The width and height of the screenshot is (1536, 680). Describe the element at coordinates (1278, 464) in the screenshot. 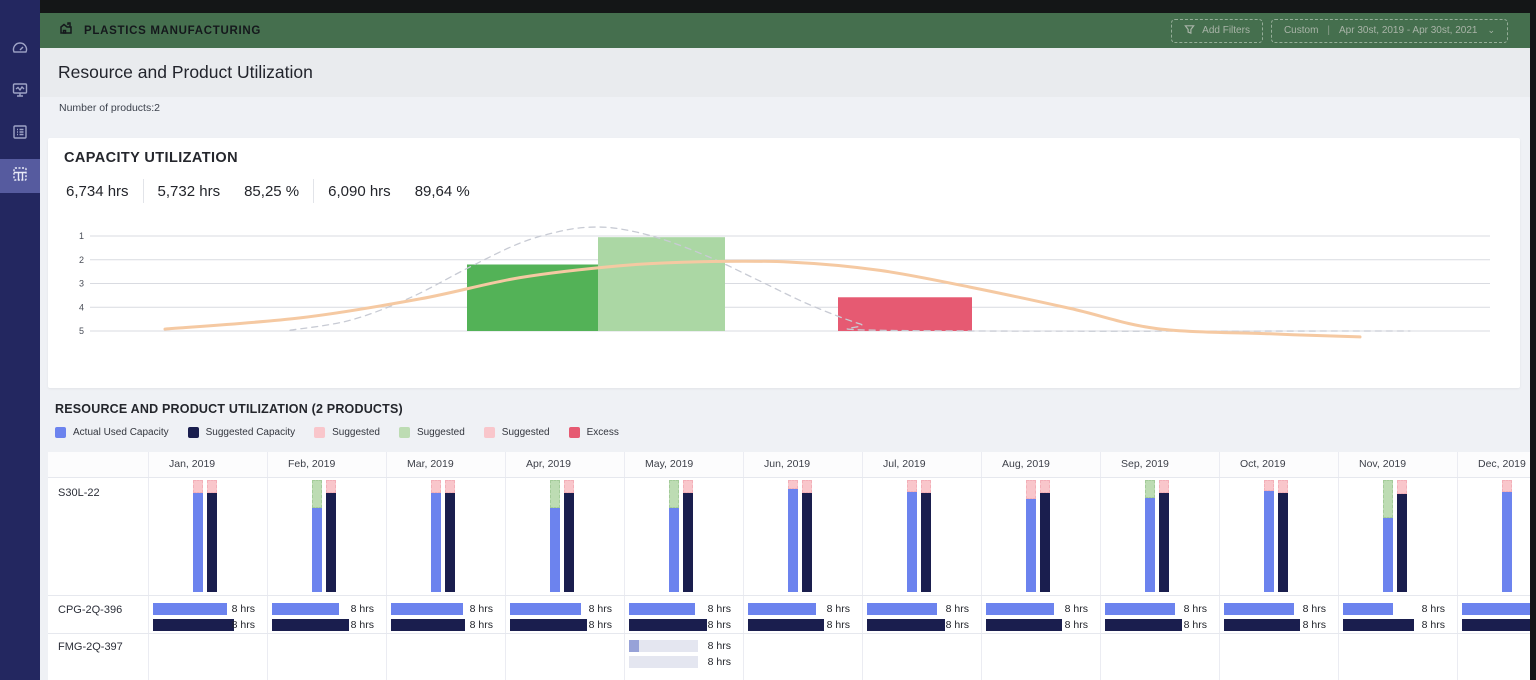

I see `month-header: Oct, 2019` at that location.